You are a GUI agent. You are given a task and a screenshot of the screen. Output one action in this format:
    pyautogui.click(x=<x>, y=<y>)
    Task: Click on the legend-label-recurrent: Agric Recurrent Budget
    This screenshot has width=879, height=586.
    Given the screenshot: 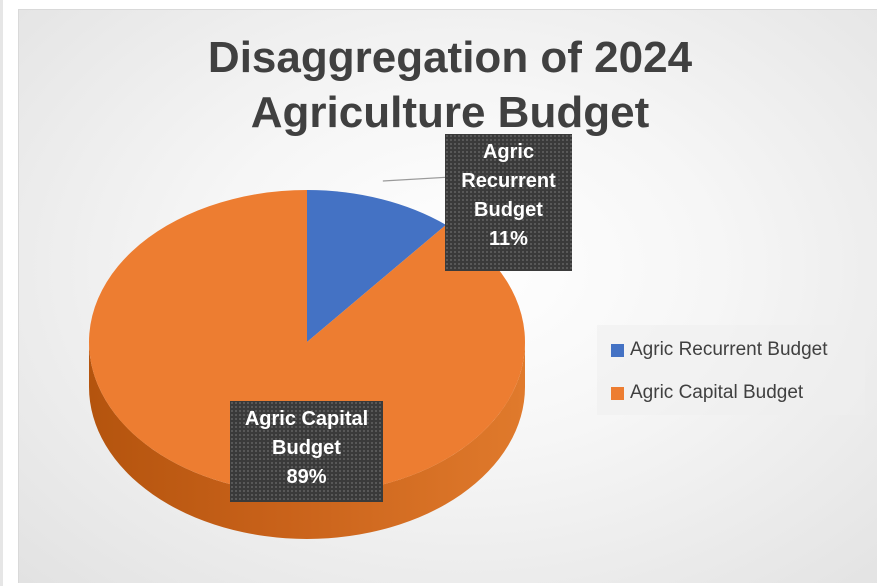 What is the action you would take?
    pyautogui.click(x=729, y=350)
    